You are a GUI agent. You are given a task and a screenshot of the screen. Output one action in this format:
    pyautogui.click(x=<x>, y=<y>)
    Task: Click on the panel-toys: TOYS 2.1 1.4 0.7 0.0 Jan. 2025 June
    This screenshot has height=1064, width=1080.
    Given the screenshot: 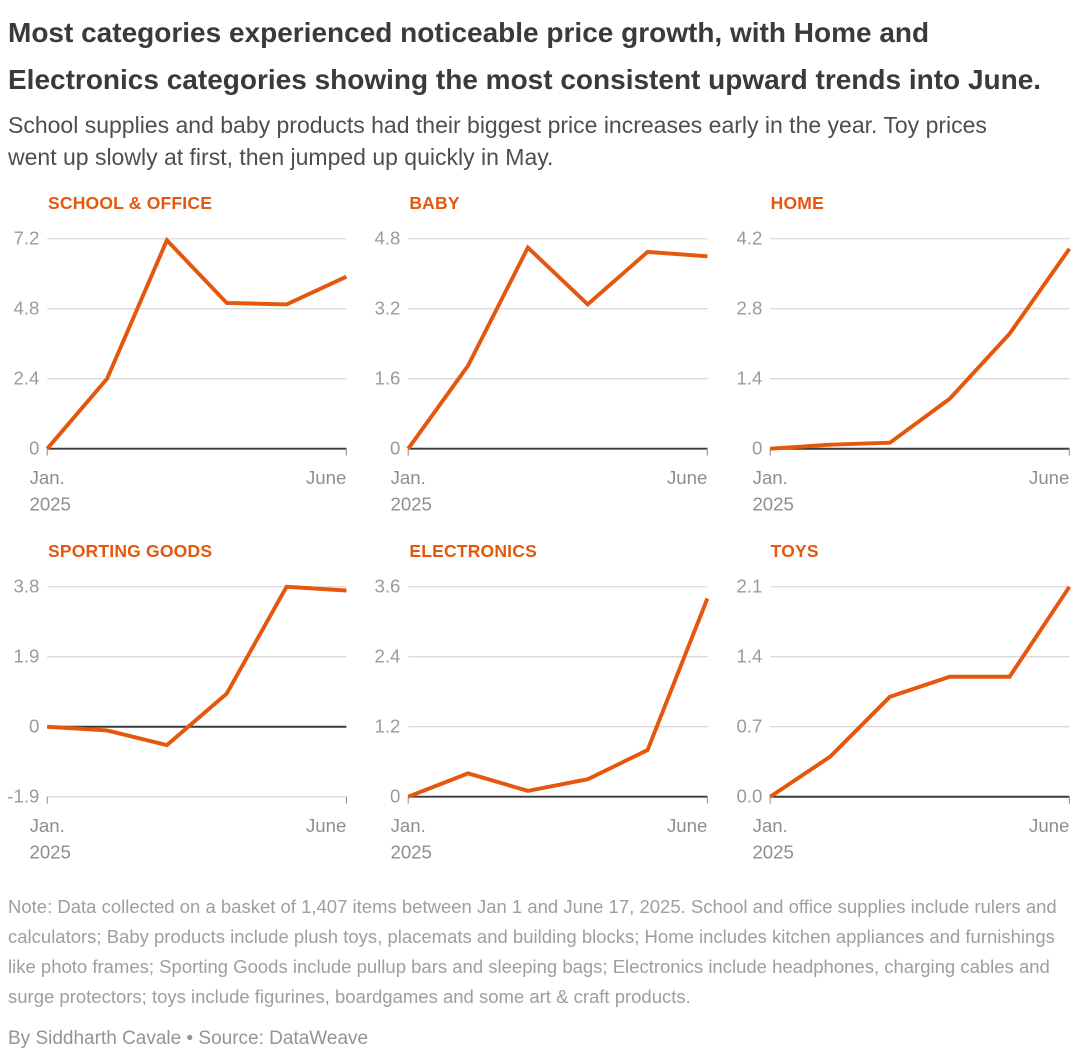 What is the action you would take?
    pyautogui.click(x=901, y=703)
    